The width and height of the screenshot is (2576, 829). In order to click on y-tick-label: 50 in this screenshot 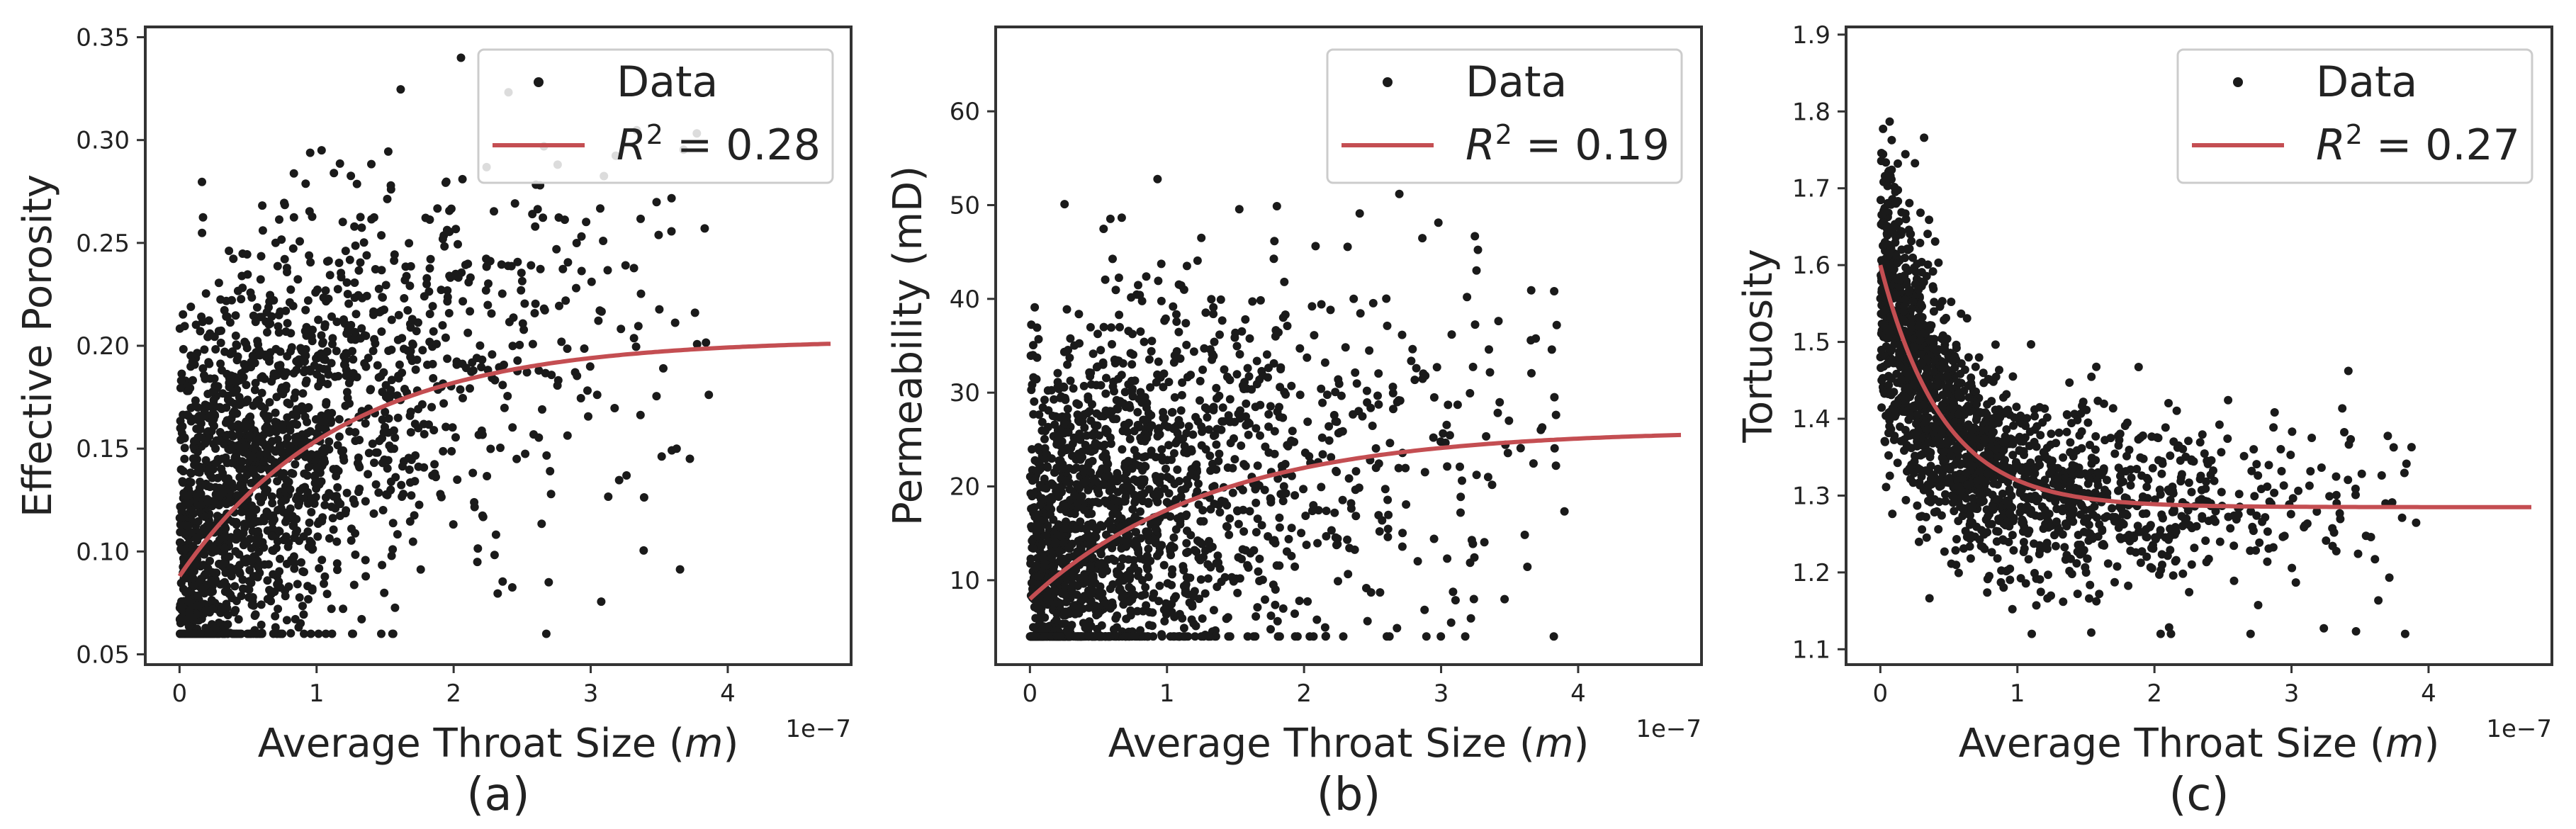, I will do `click(965, 206)`.